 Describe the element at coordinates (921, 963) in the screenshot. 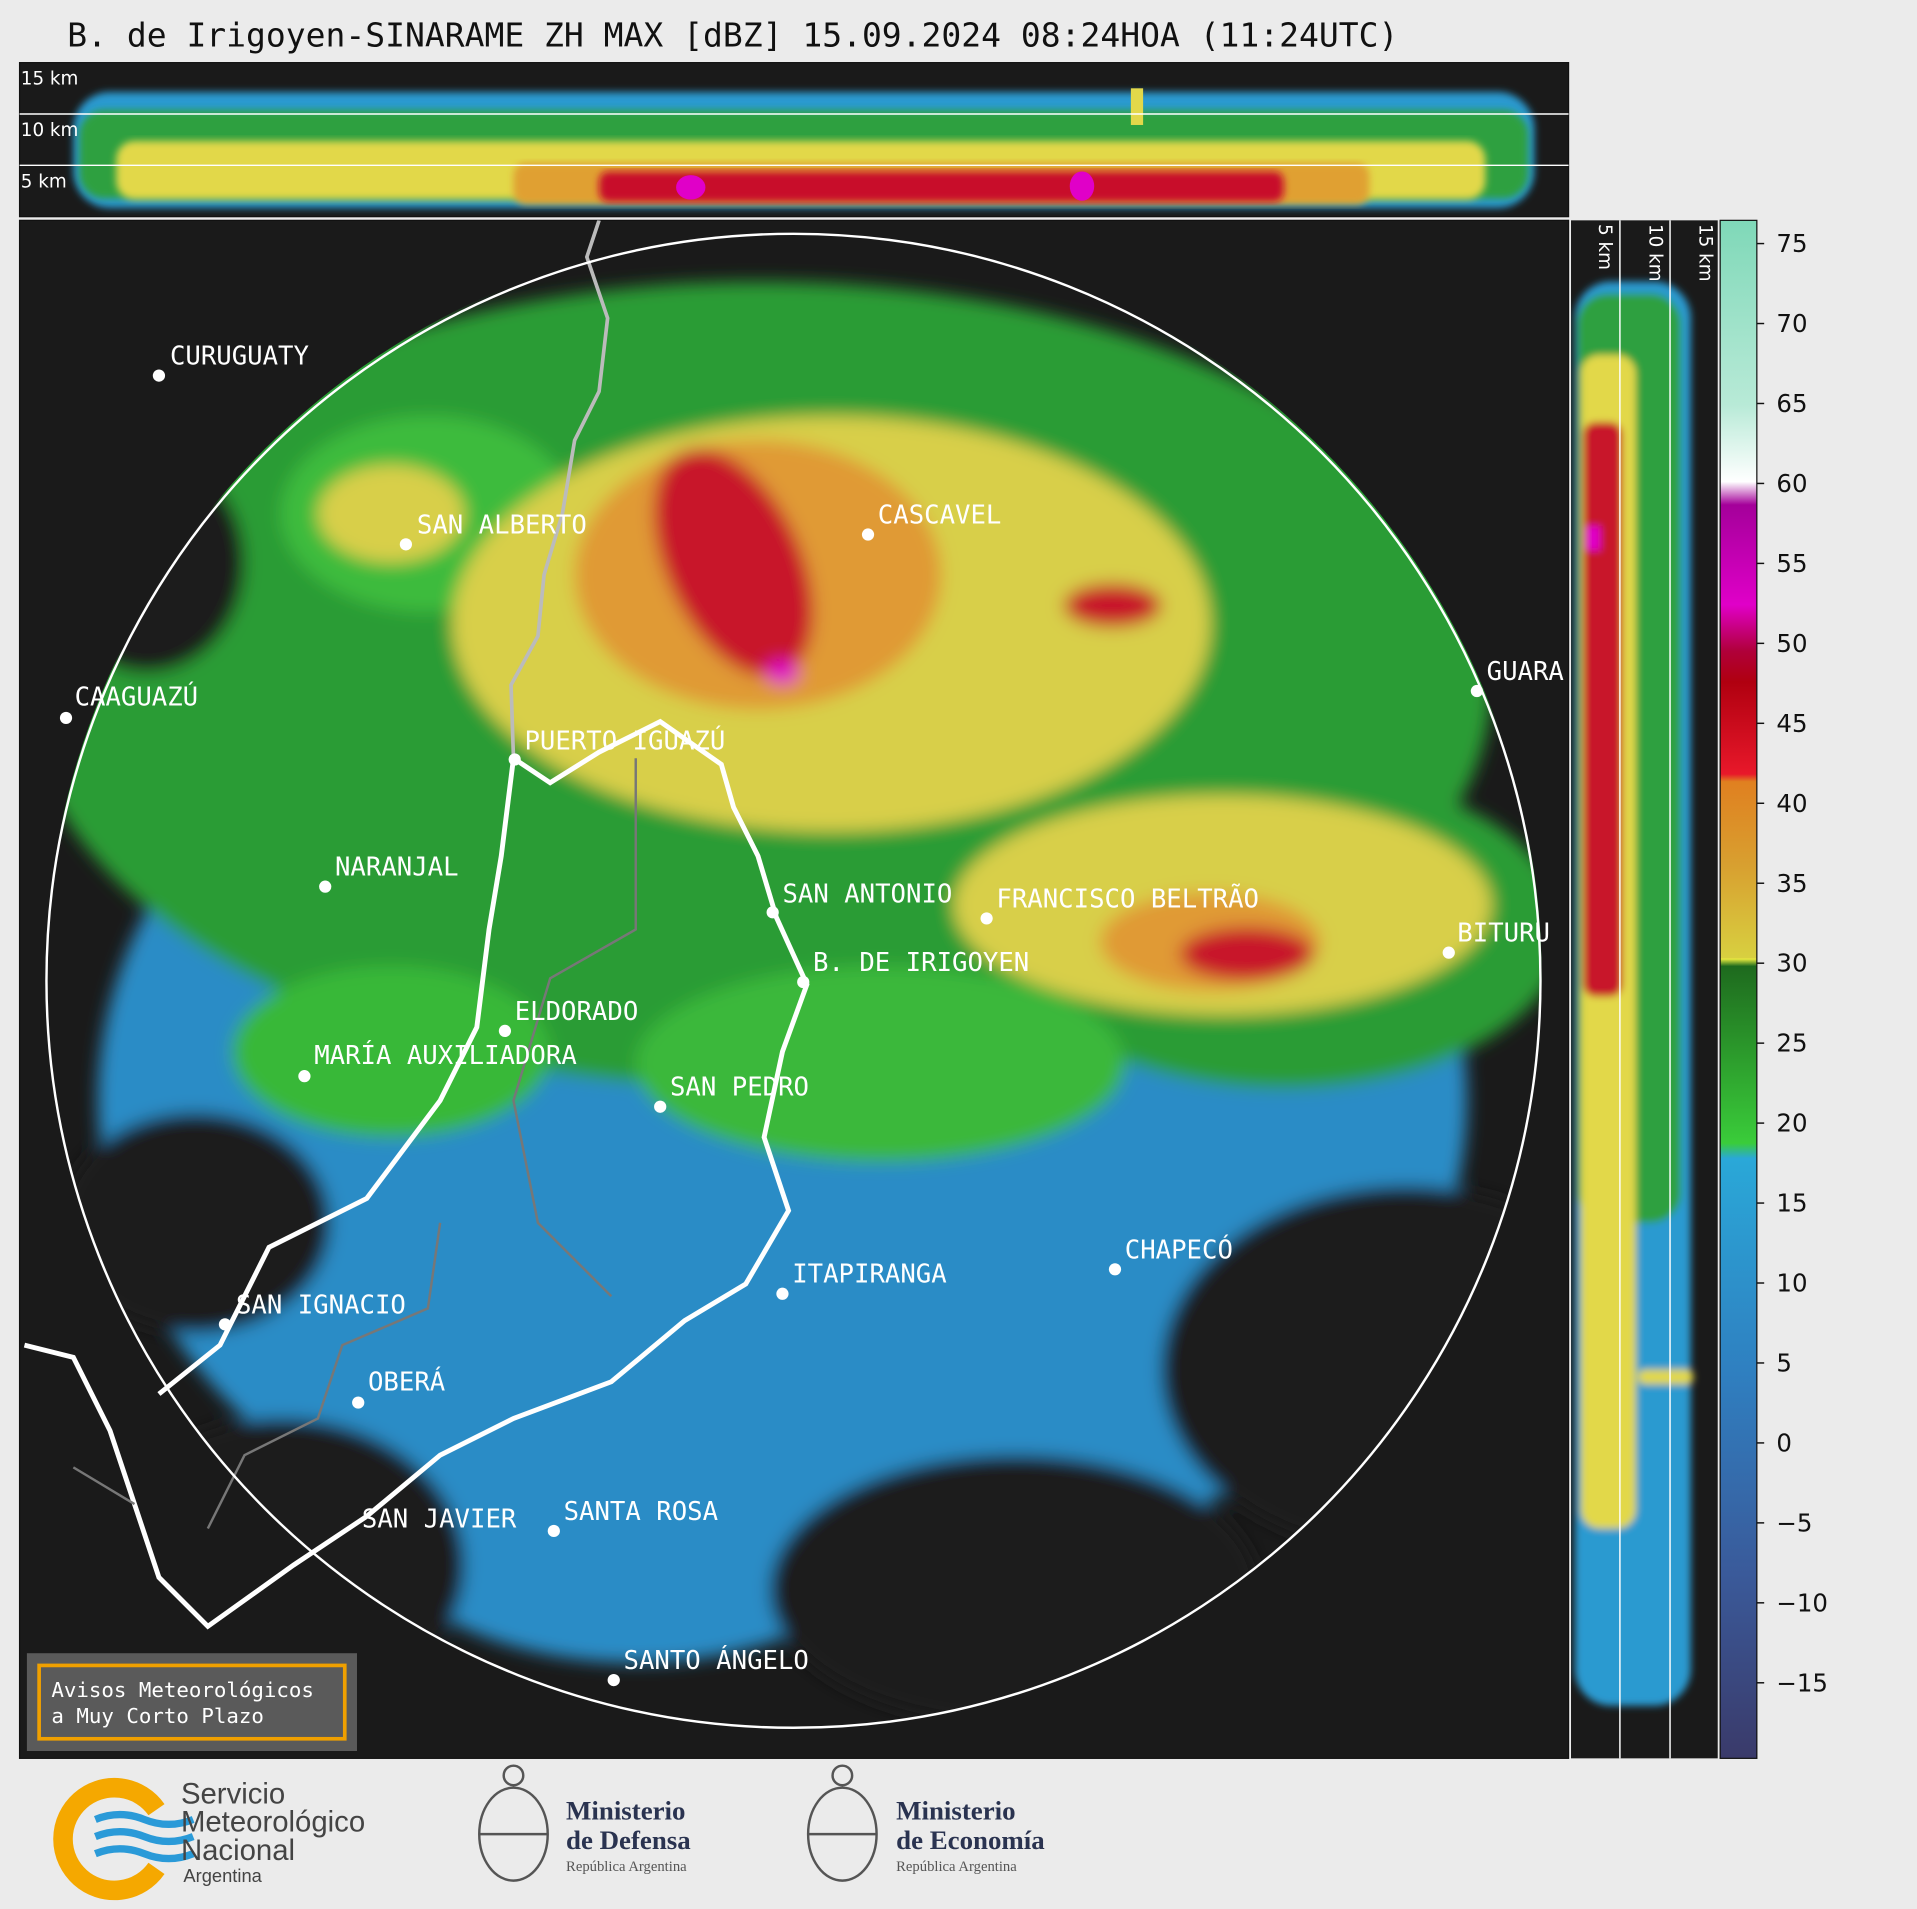

I see `city-label: B. DE IRIGOYEN` at that location.